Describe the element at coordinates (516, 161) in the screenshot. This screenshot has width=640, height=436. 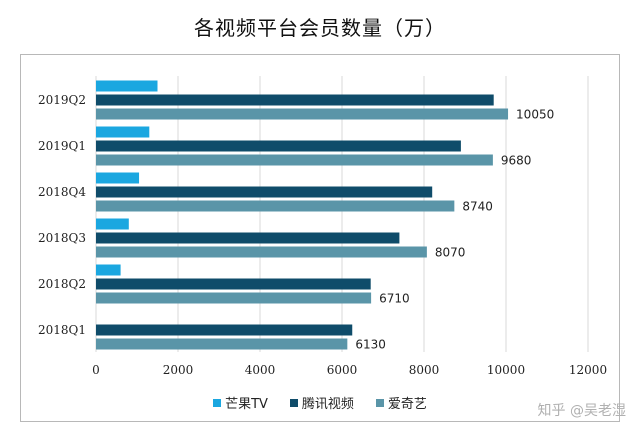
I see `data-label: 9680` at that location.